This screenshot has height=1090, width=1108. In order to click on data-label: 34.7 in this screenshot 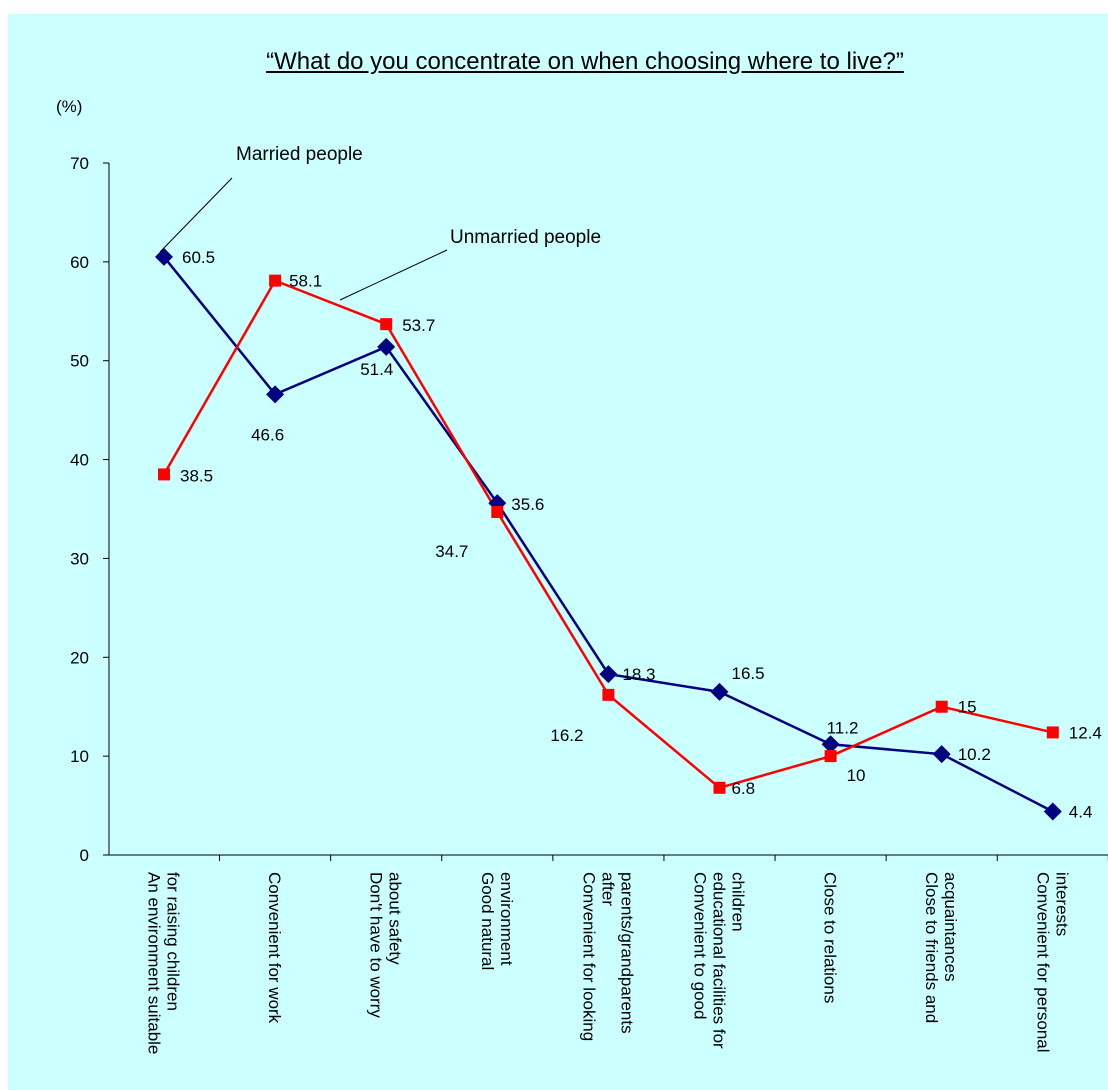, I will do `click(451, 551)`.